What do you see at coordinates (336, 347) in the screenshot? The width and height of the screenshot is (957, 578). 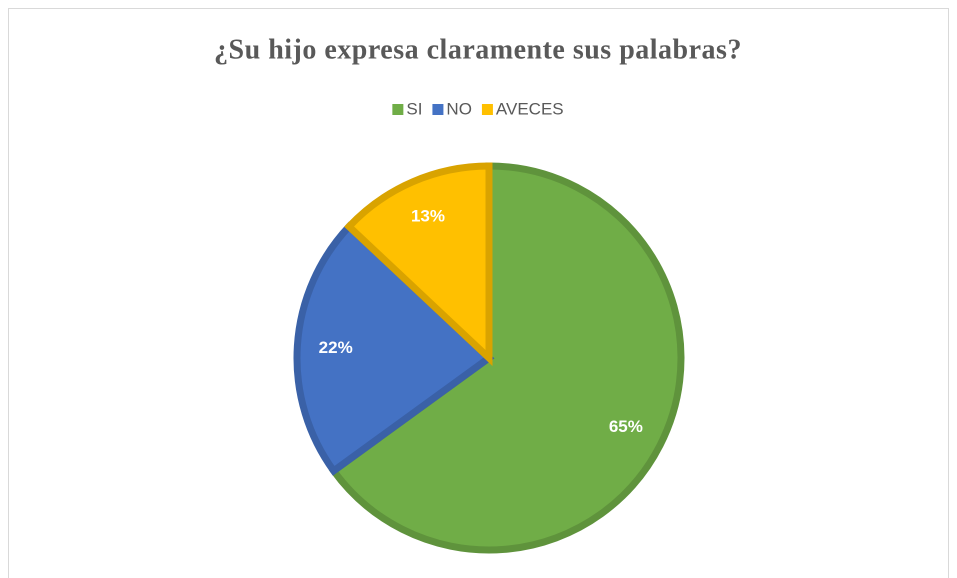 I see `data-label: 22%` at bounding box center [336, 347].